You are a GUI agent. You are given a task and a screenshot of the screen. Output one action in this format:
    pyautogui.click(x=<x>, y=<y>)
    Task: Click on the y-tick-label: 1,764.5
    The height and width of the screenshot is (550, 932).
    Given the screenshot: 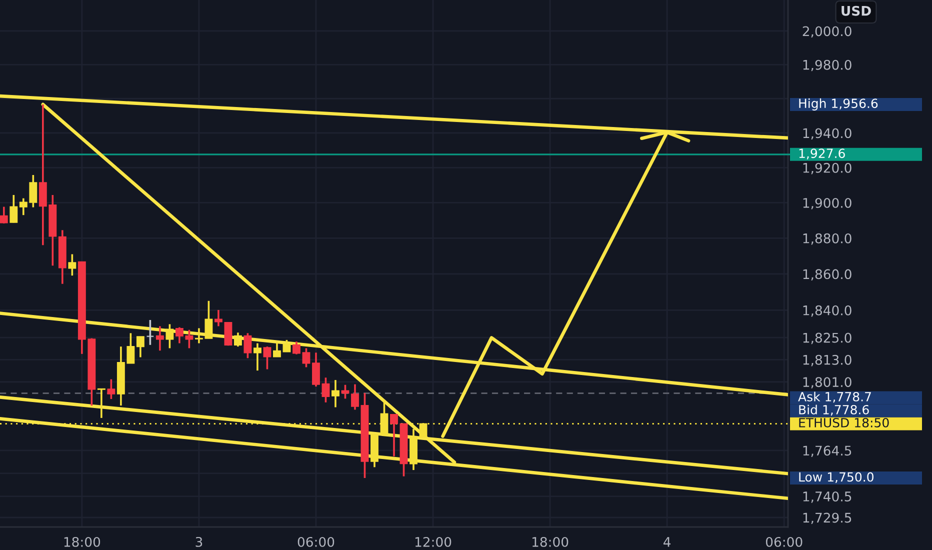 What is the action you would take?
    pyautogui.click(x=827, y=451)
    